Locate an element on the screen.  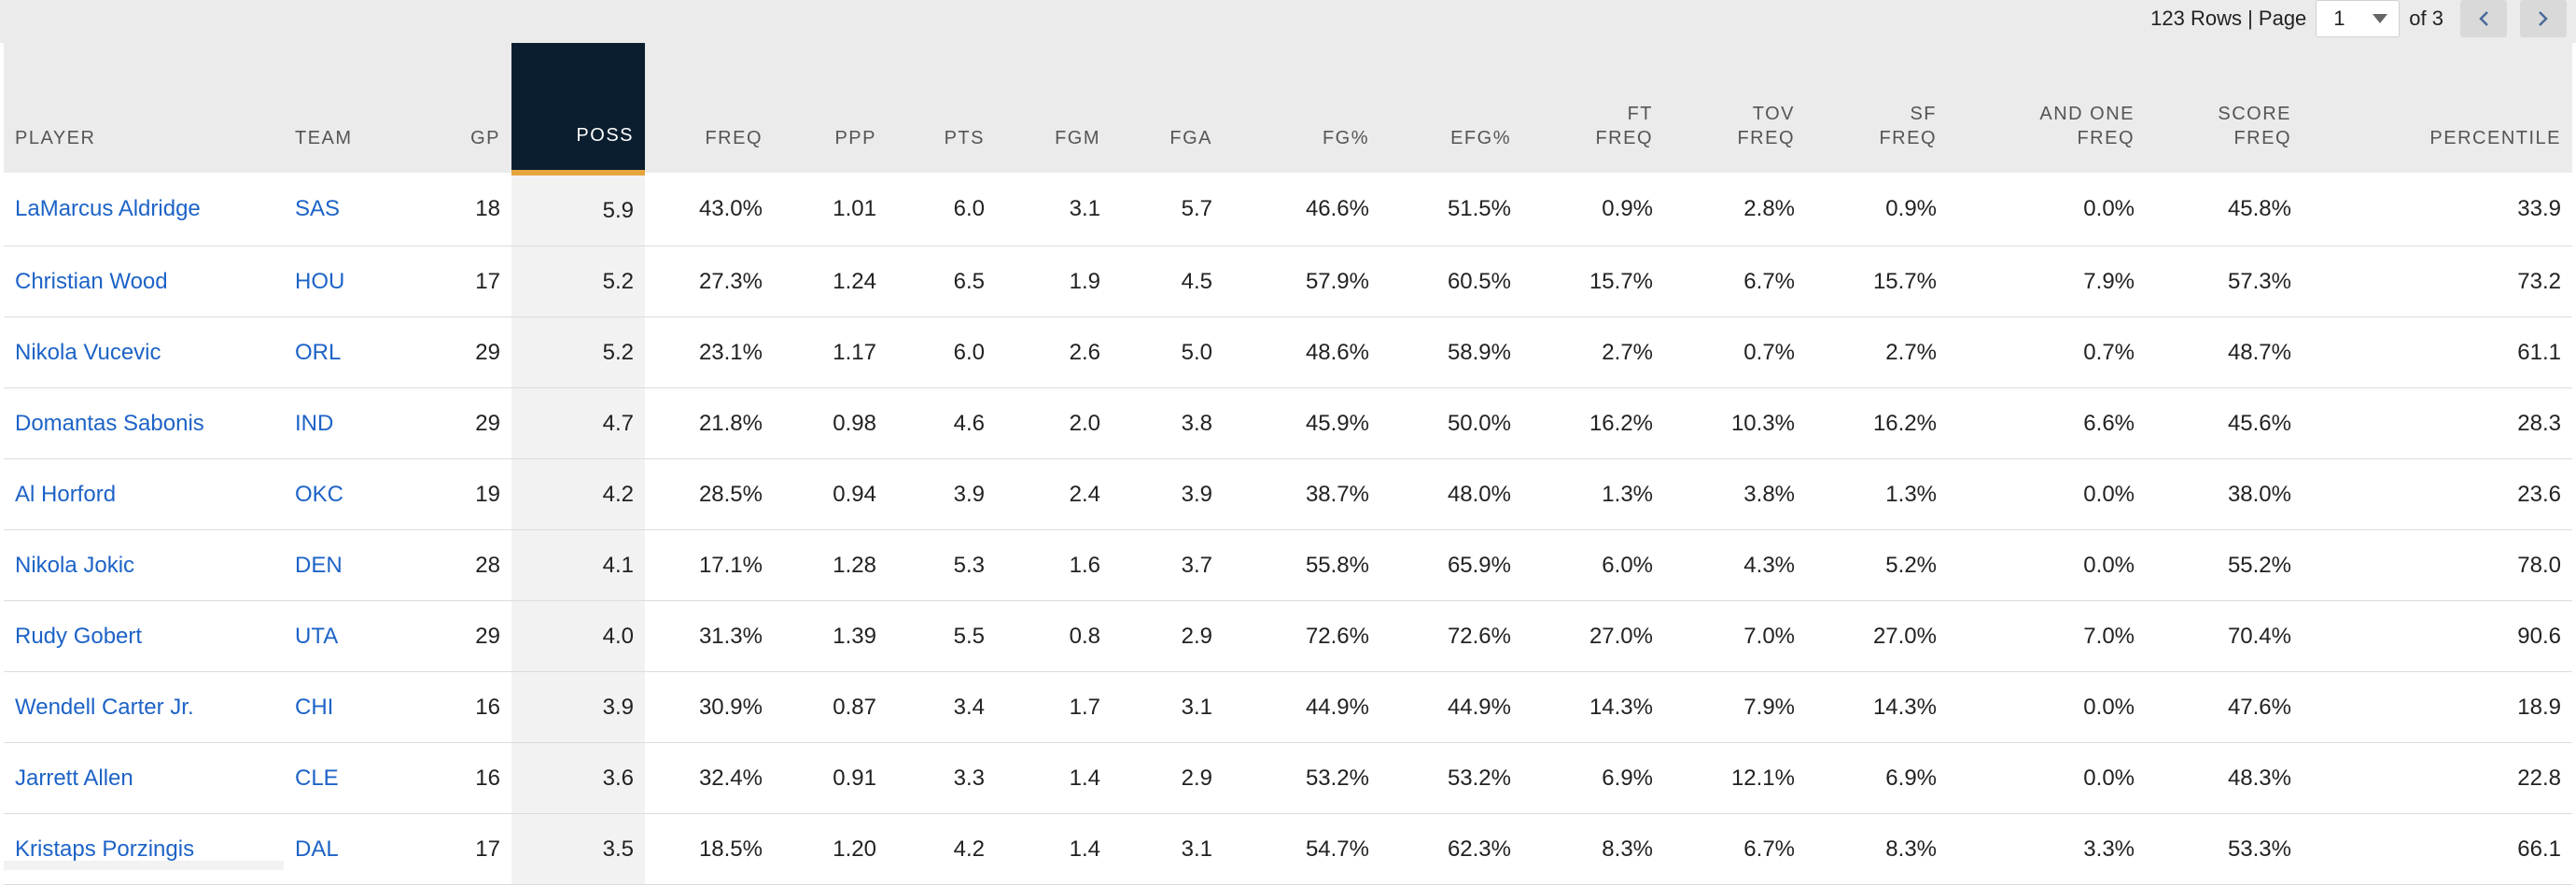
stat-cell-fgm: 2.4 is located at coordinates (1054, 494).